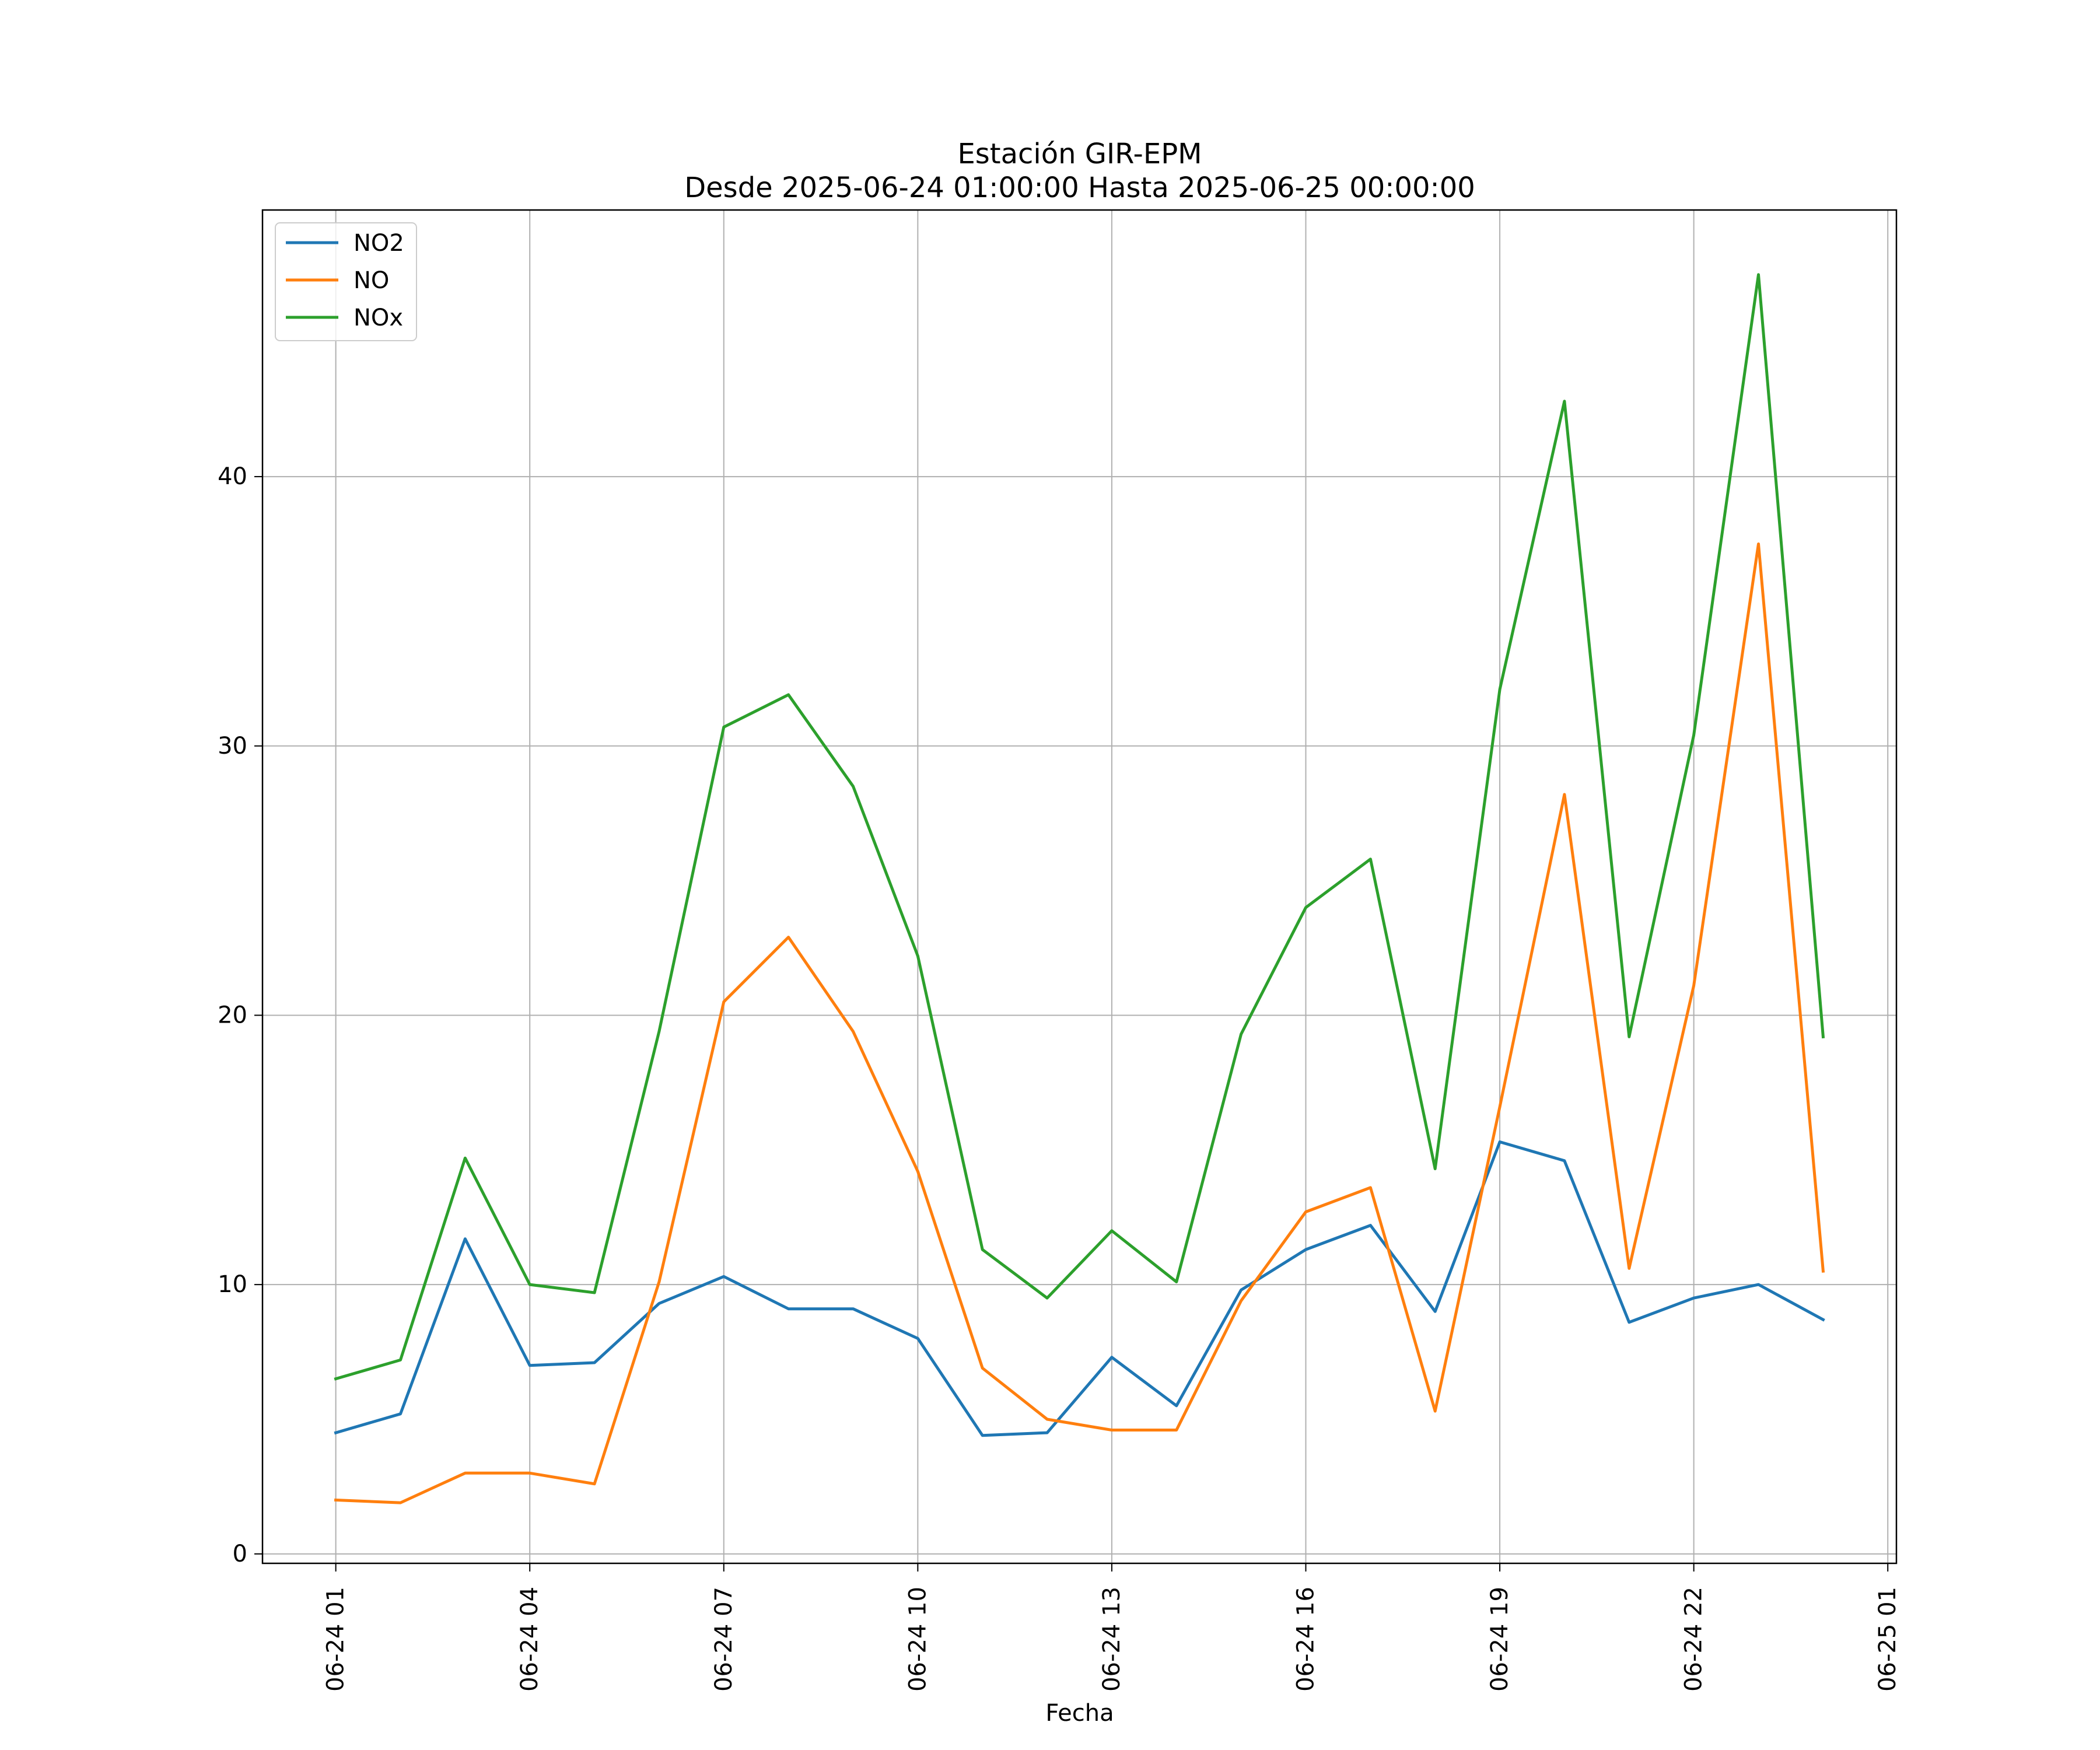 This screenshot has width=2100, height=1750. Describe the element at coordinates (232, 746) in the screenshot. I see `y-tick-label: 30` at that location.